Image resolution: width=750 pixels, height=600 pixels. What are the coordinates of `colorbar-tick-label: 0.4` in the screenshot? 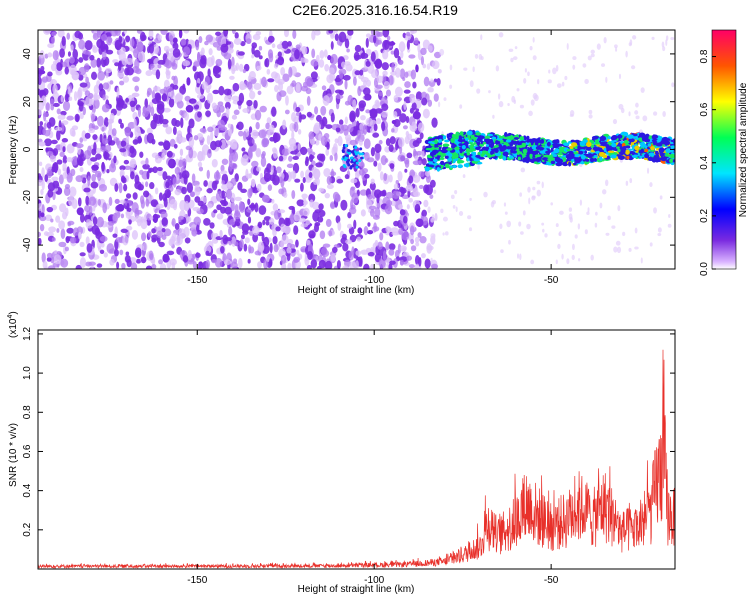 It's located at (704, 162).